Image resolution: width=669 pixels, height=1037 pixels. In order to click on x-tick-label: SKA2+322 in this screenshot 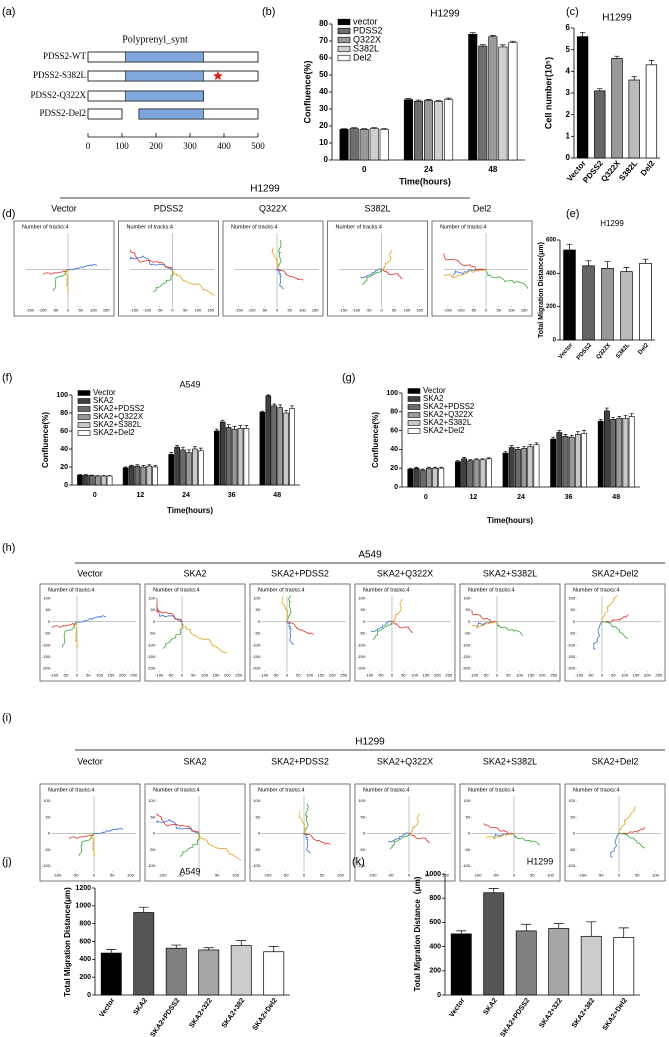, I will do `click(551, 1013)`.